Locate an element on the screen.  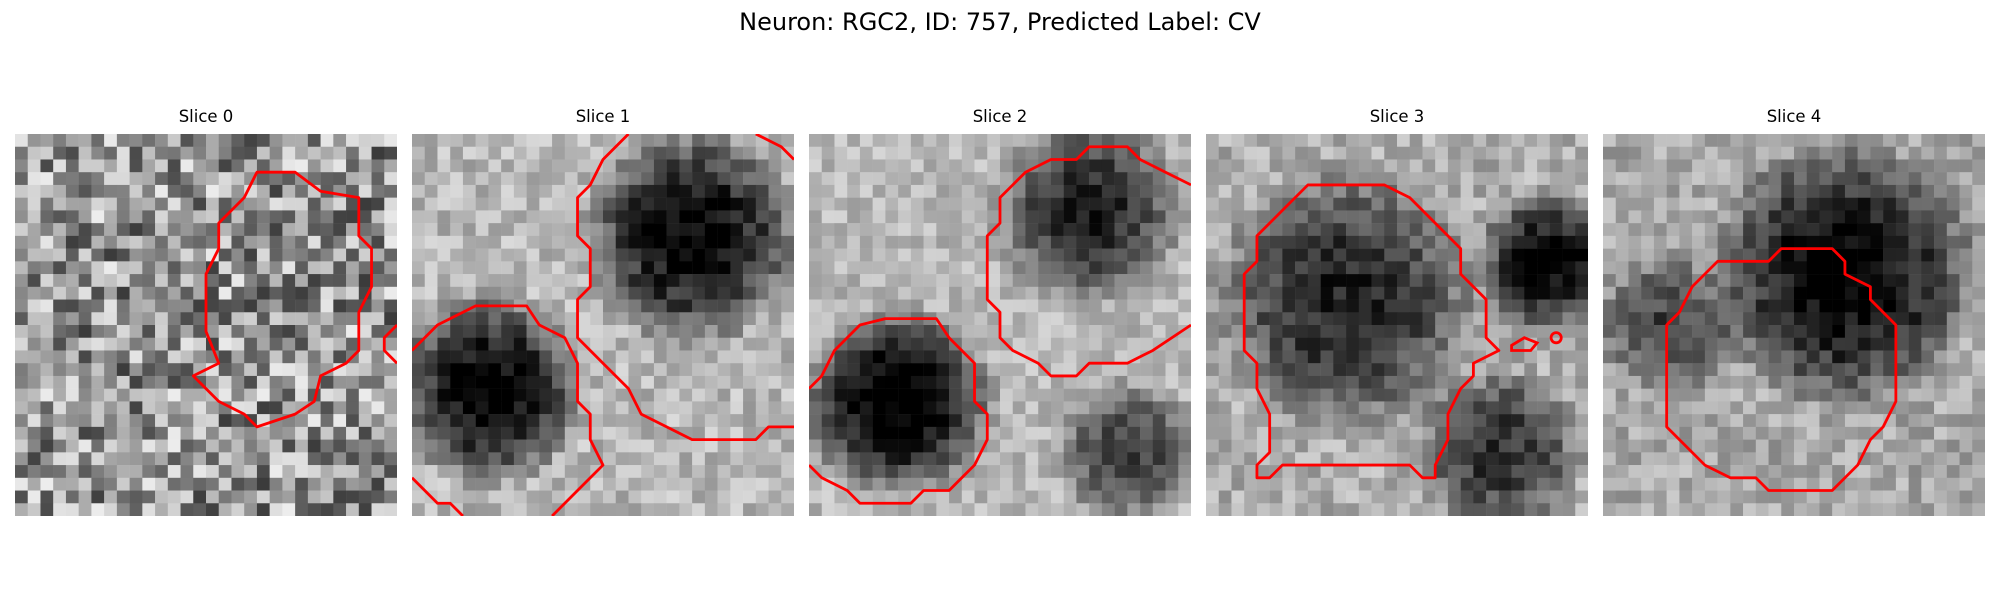
slice-title-3: Slice 3 is located at coordinates (1397, 116).